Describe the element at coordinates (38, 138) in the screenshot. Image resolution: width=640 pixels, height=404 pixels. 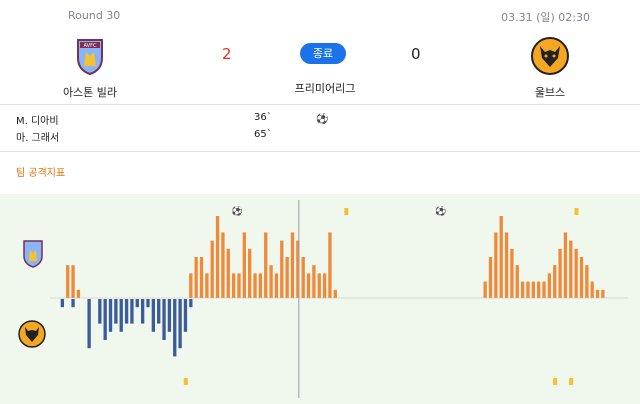
I see `scorer-name: 마. 그래서` at that location.